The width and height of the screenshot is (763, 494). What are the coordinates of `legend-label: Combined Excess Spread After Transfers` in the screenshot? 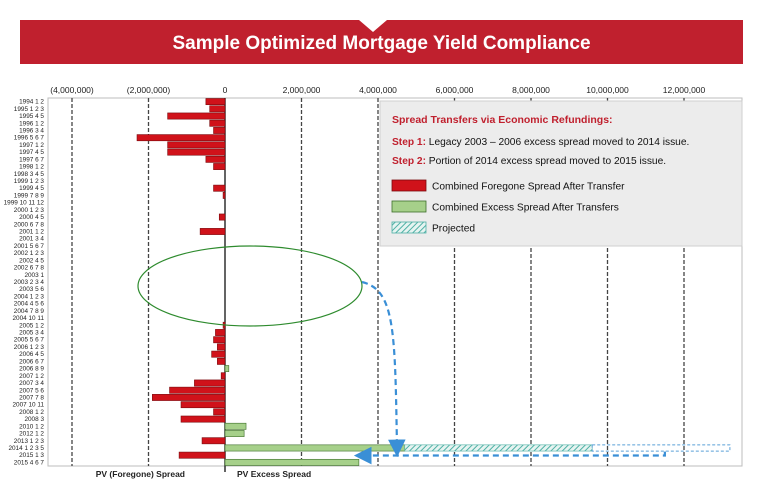 It's located at (525, 208).